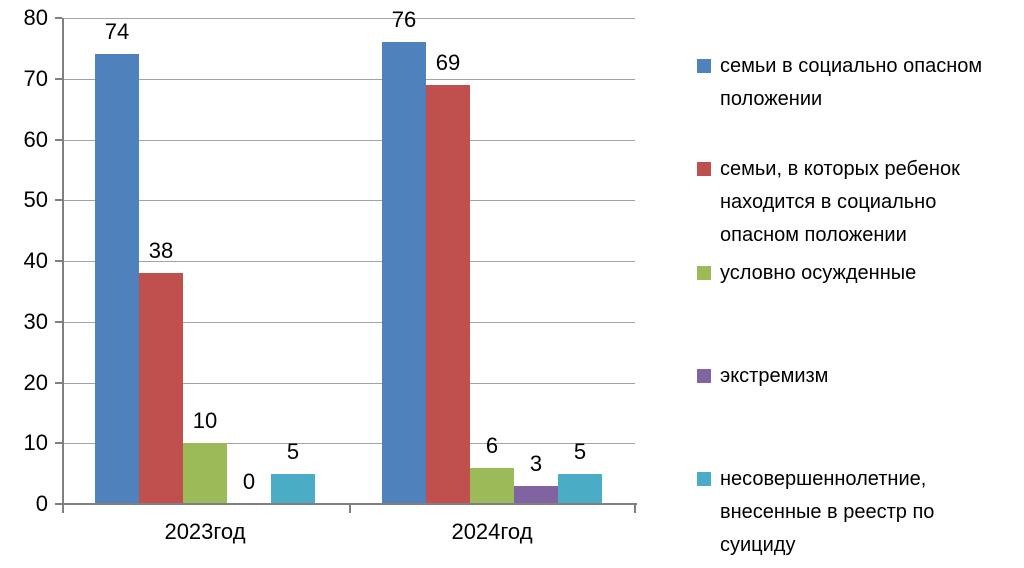 The height and width of the screenshot is (568, 1024). Describe the element at coordinates (205, 531) in the screenshot. I see `category-label: 2023год` at that location.